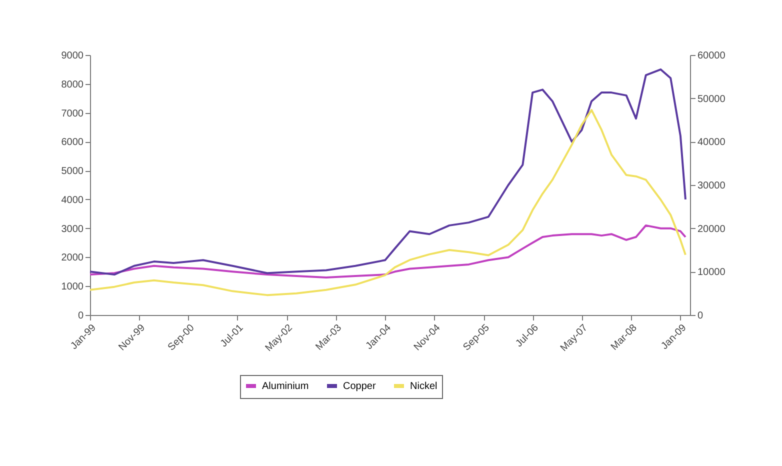 This screenshot has width=782, height=466. What do you see at coordinates (712, 186) in the screenshot?
I see `y2-tick-label: 30000` at bounding box center [712, 186].